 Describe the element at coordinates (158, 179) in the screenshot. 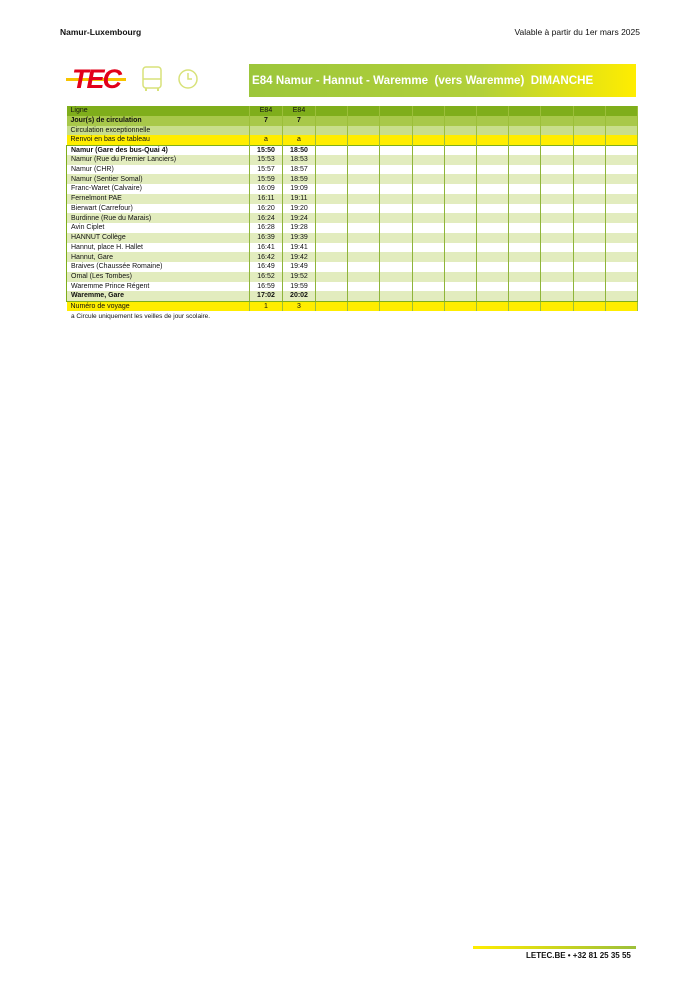

I see `row-label: Namur (Sentier Somal)` at that location.